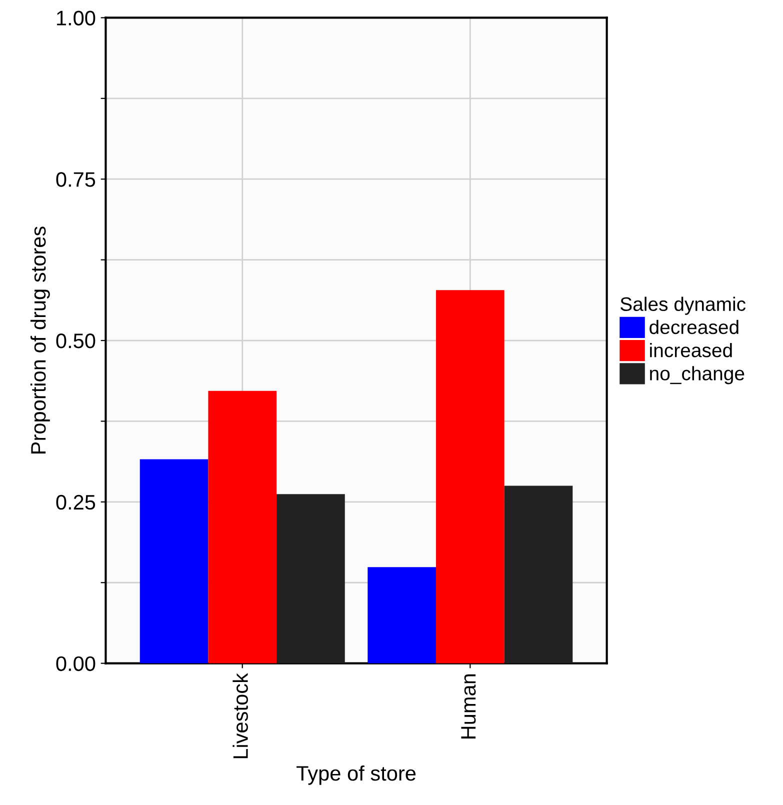 The image size is (783, 805). What do you see at coordinates (356, 775) in the screenshot?
I see `x-axis-title: Type of store` at bounding box center [356, 775].